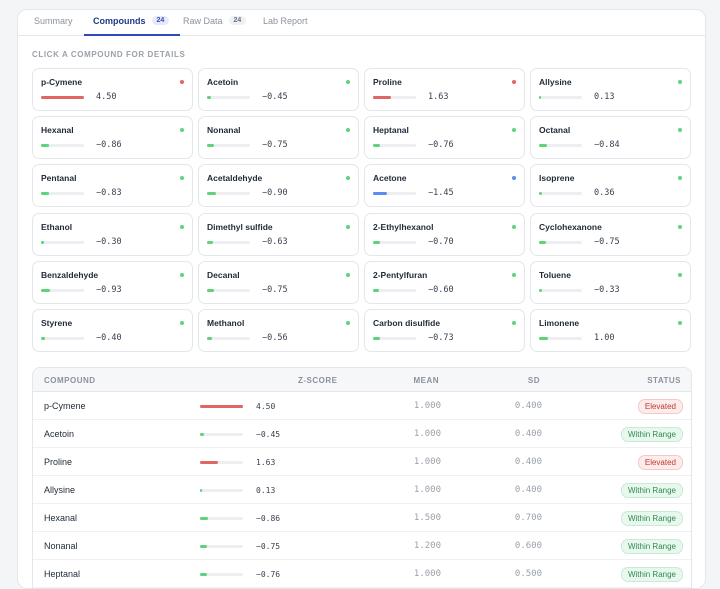 The height and width of the screenshot is (589, 720). Describe the element at coordinates (112, 330) in the screenshot. I see `compound-card: Styrene −0.40` at that location.